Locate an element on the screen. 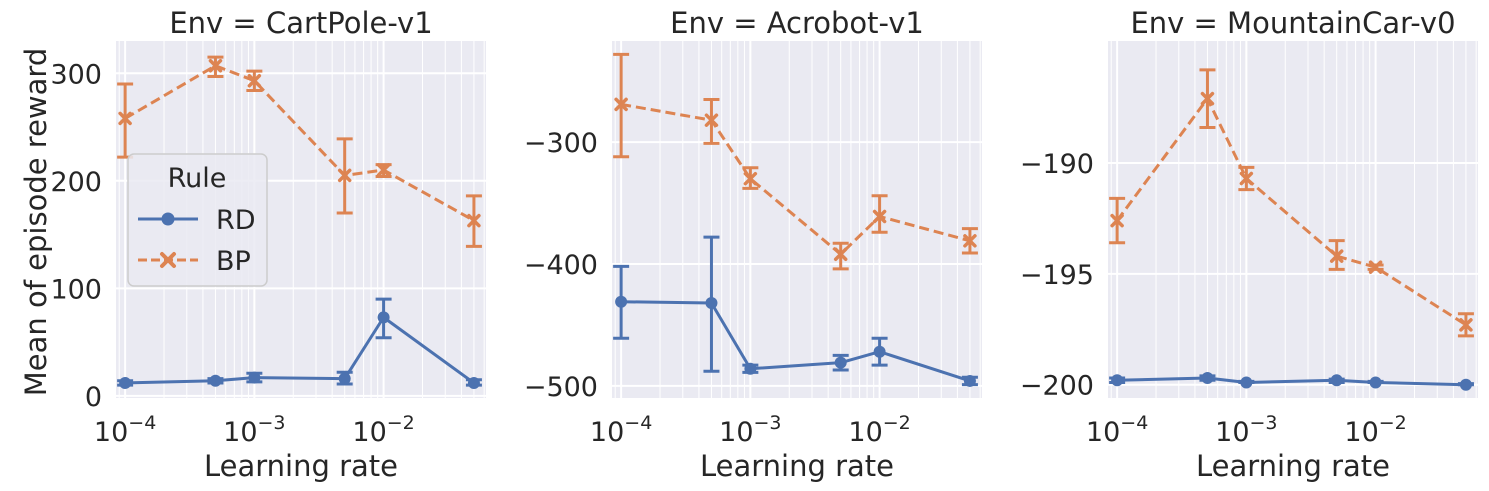  y-tick-label: 200 is located at coordinates (76, 182).